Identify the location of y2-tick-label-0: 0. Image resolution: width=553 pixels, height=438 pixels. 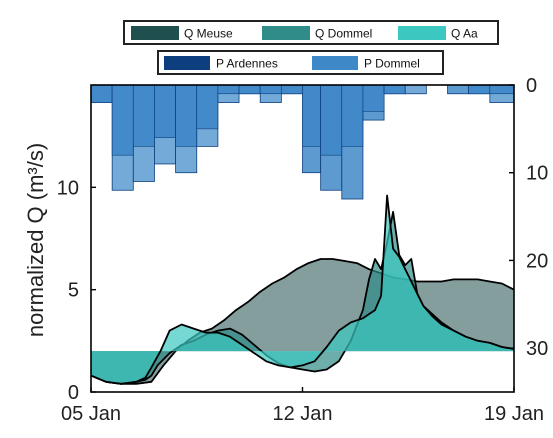
(531, 86).